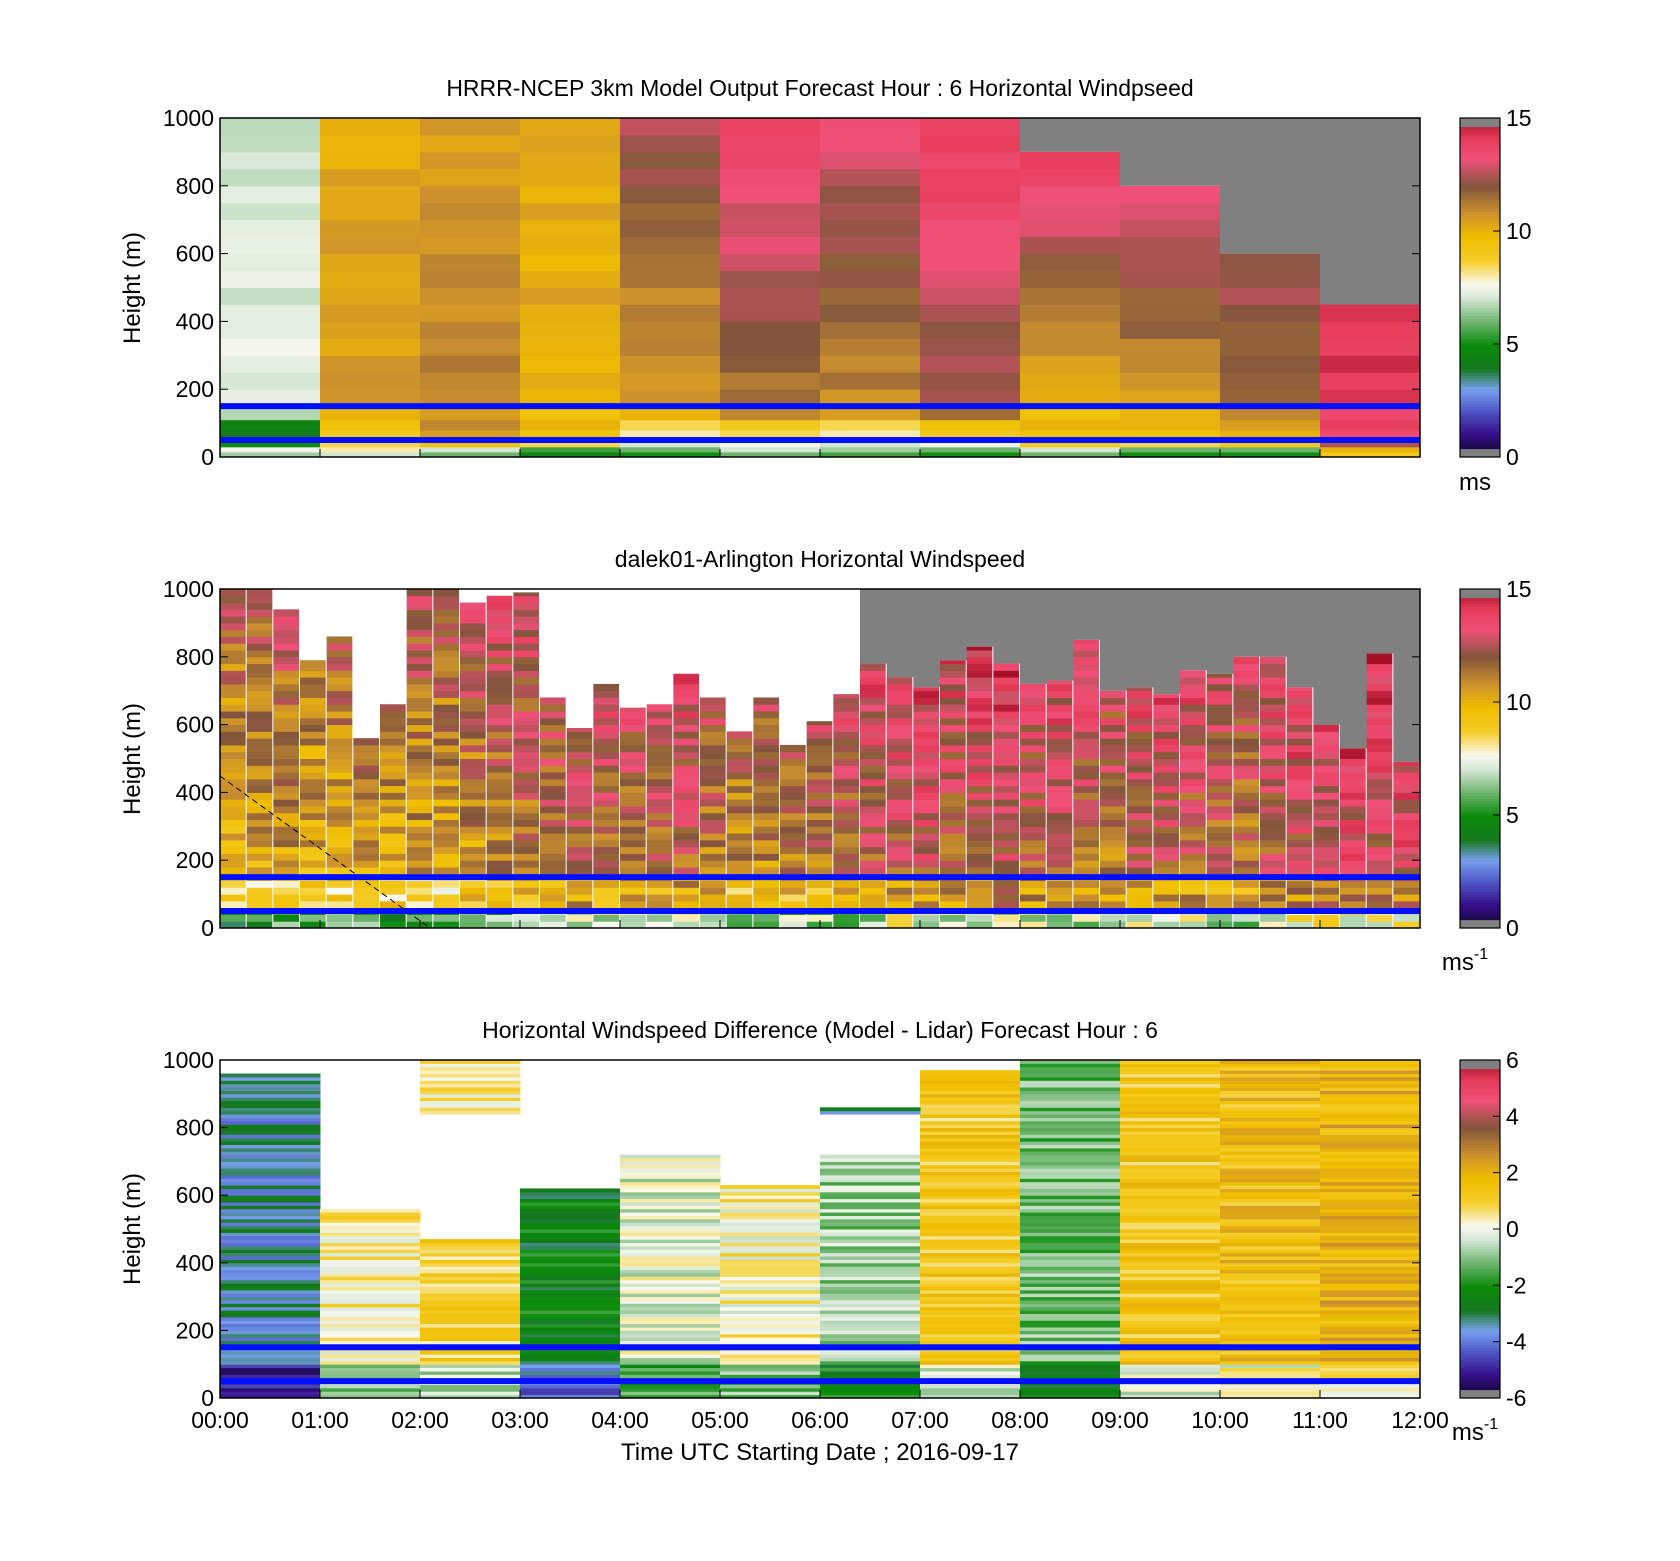 This screenshot has height=1561, width=1680. I want to click on x-tick-label: 01:00, so click(320, 1420).